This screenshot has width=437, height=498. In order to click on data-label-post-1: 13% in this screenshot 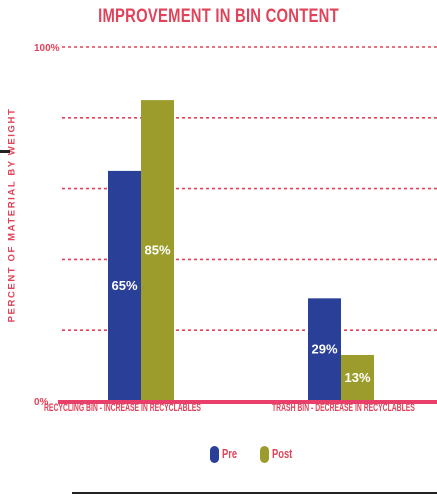, I will do `click(357, 377)`.